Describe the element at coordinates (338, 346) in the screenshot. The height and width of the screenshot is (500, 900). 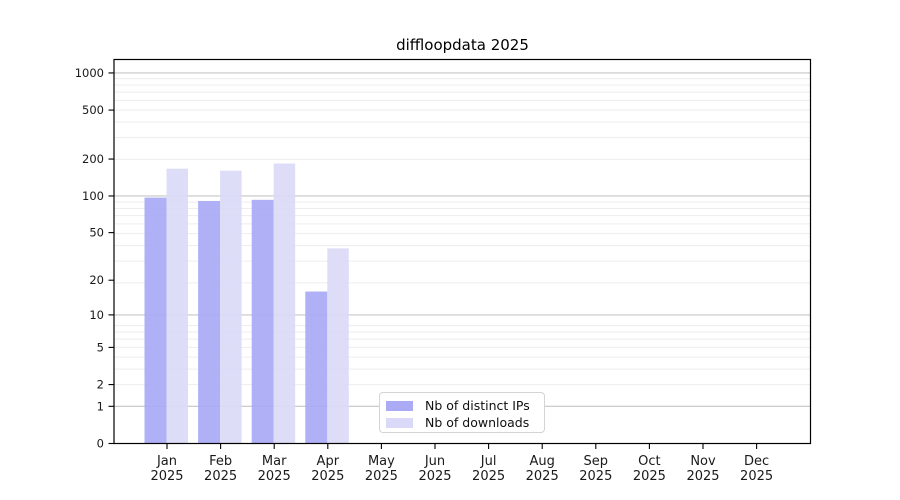
I see `bar-downloads-apr` at that location.